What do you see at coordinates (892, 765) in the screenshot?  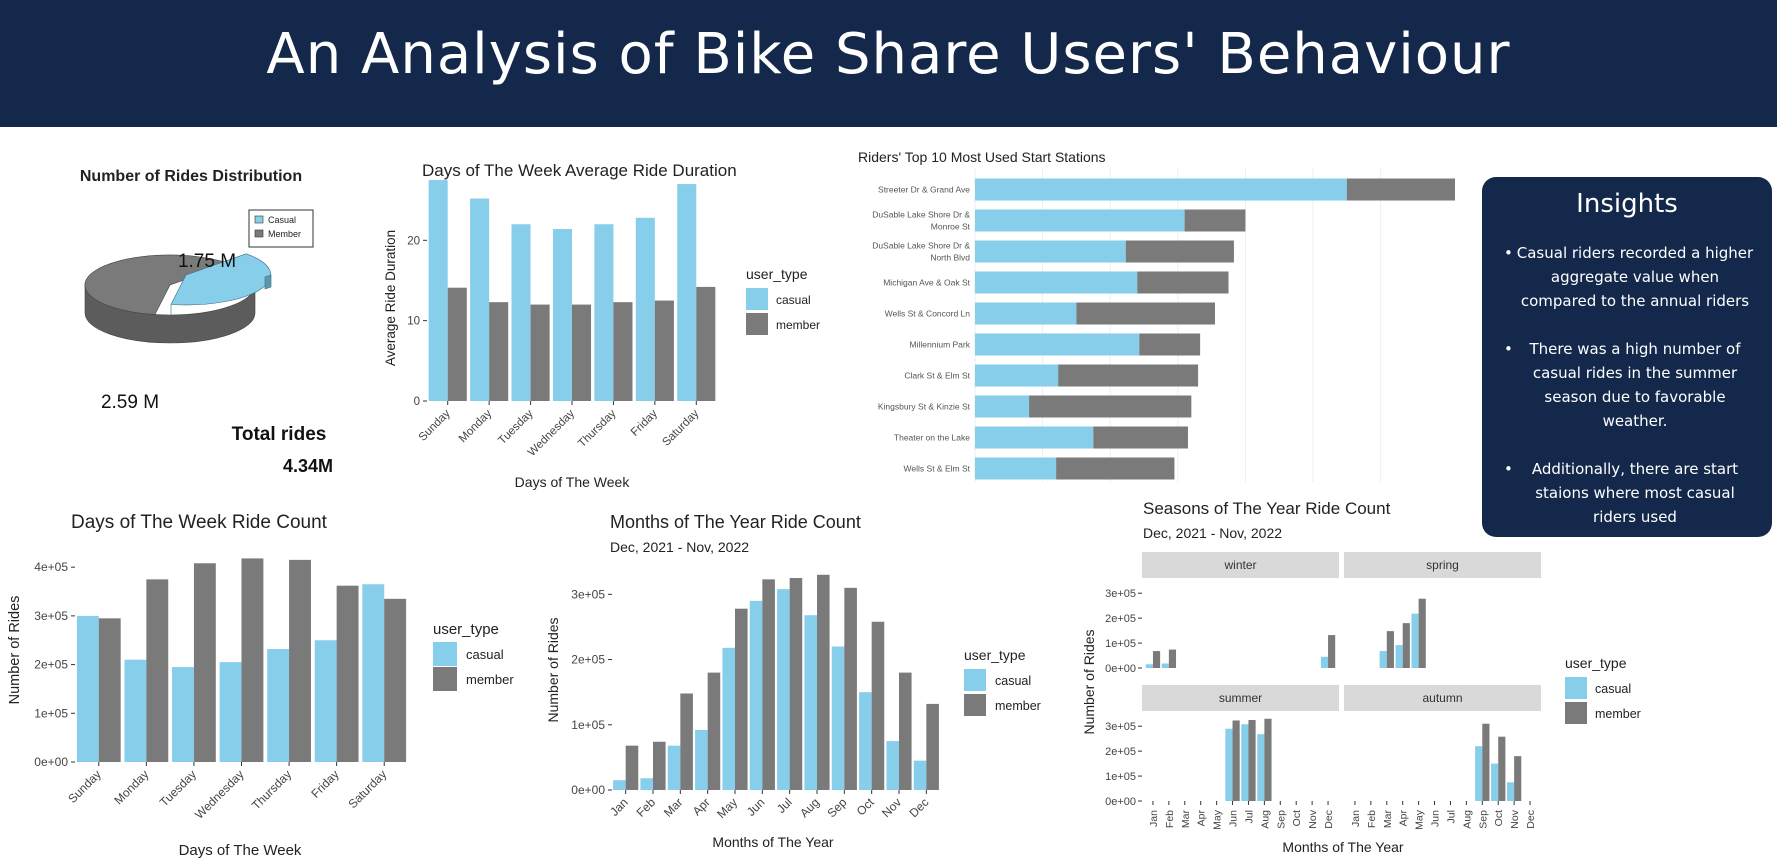 I see `bar-casual-nov` at bounding box center [892, 765].